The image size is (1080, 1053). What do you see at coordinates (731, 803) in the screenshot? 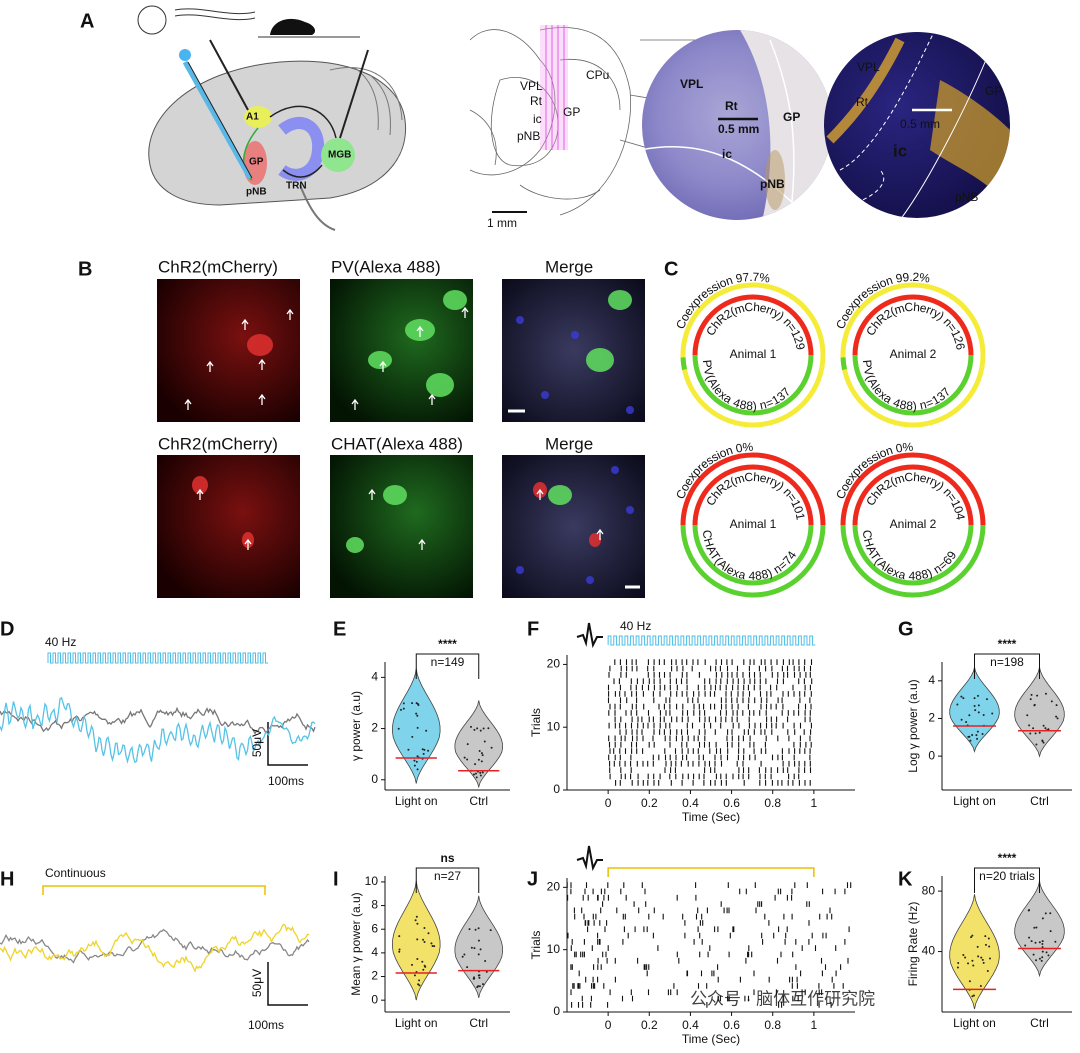
I see `x-tick-label: 0.6` at bounding box center [731, 803].